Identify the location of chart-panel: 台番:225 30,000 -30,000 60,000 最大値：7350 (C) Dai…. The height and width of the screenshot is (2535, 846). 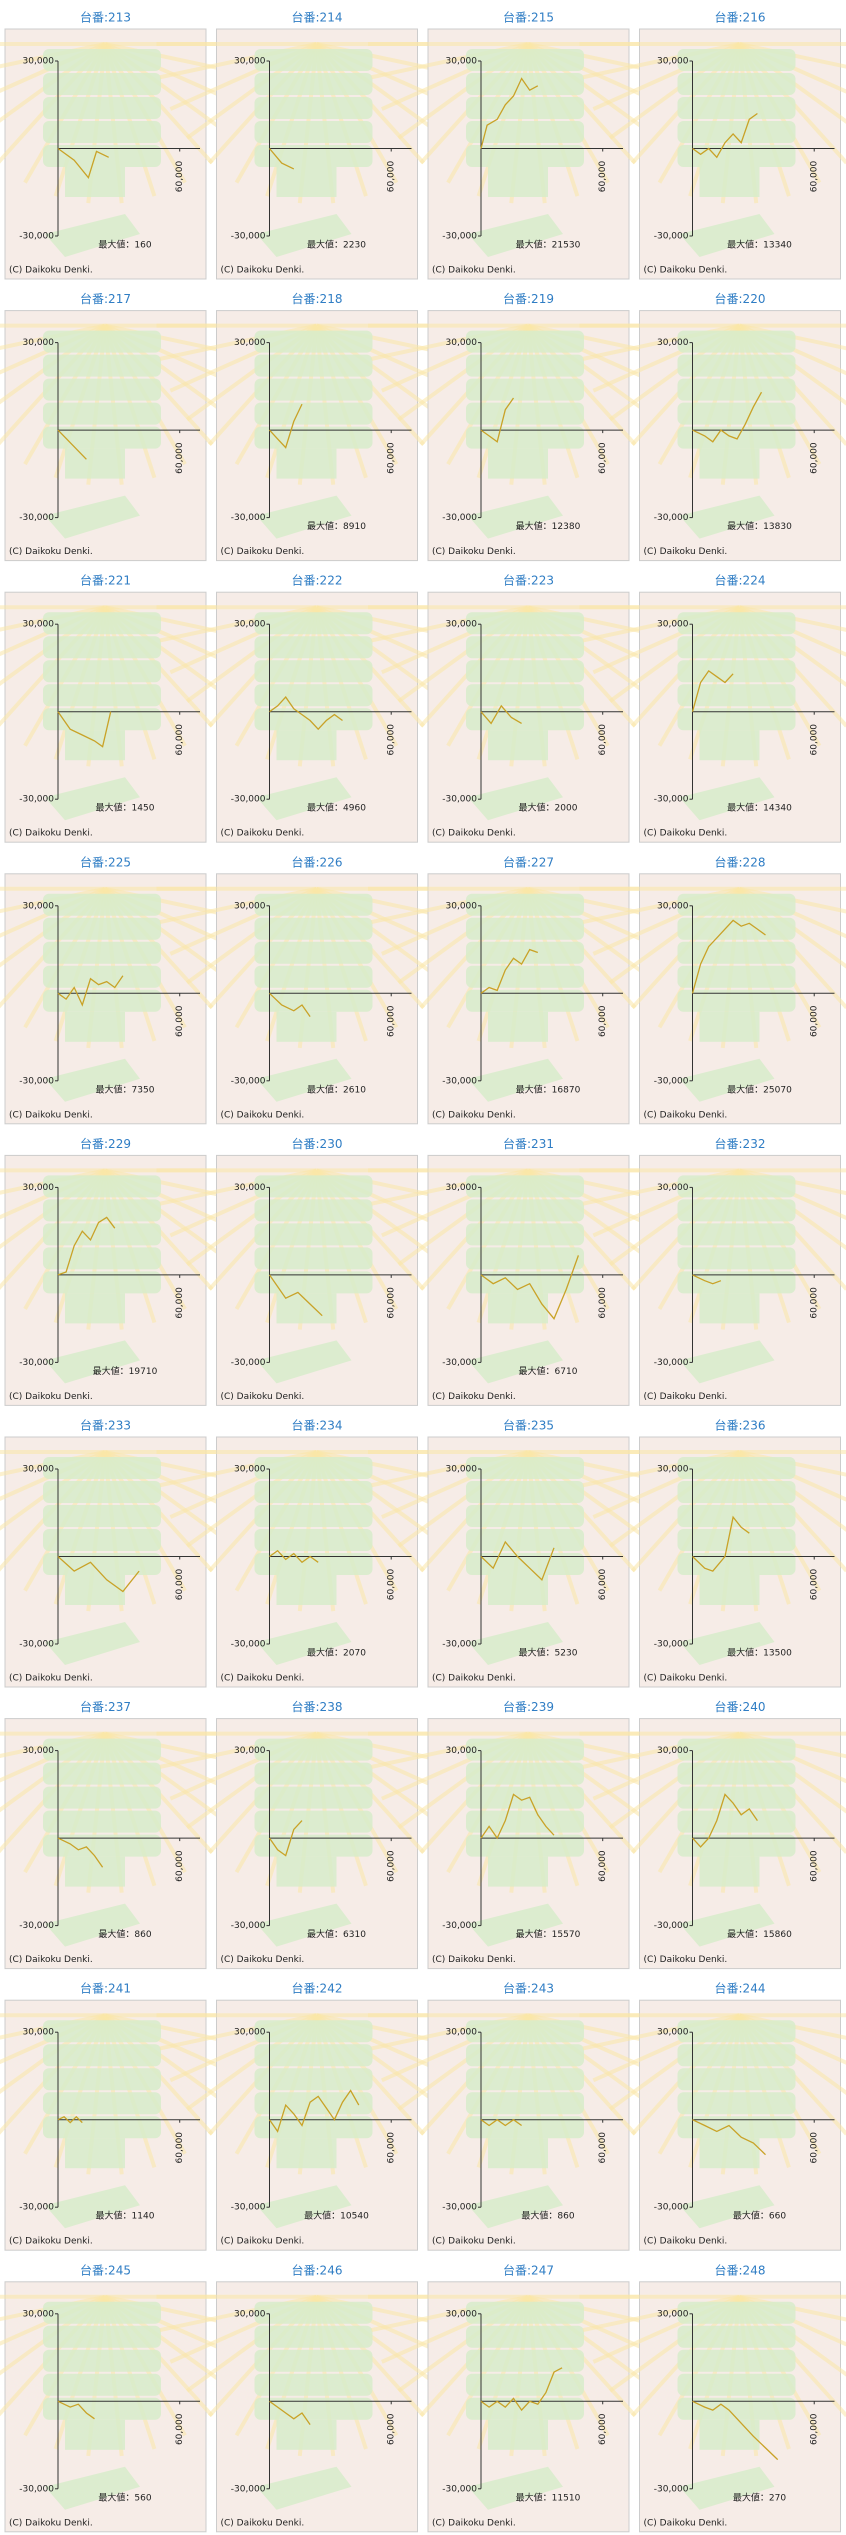
(132, 989).